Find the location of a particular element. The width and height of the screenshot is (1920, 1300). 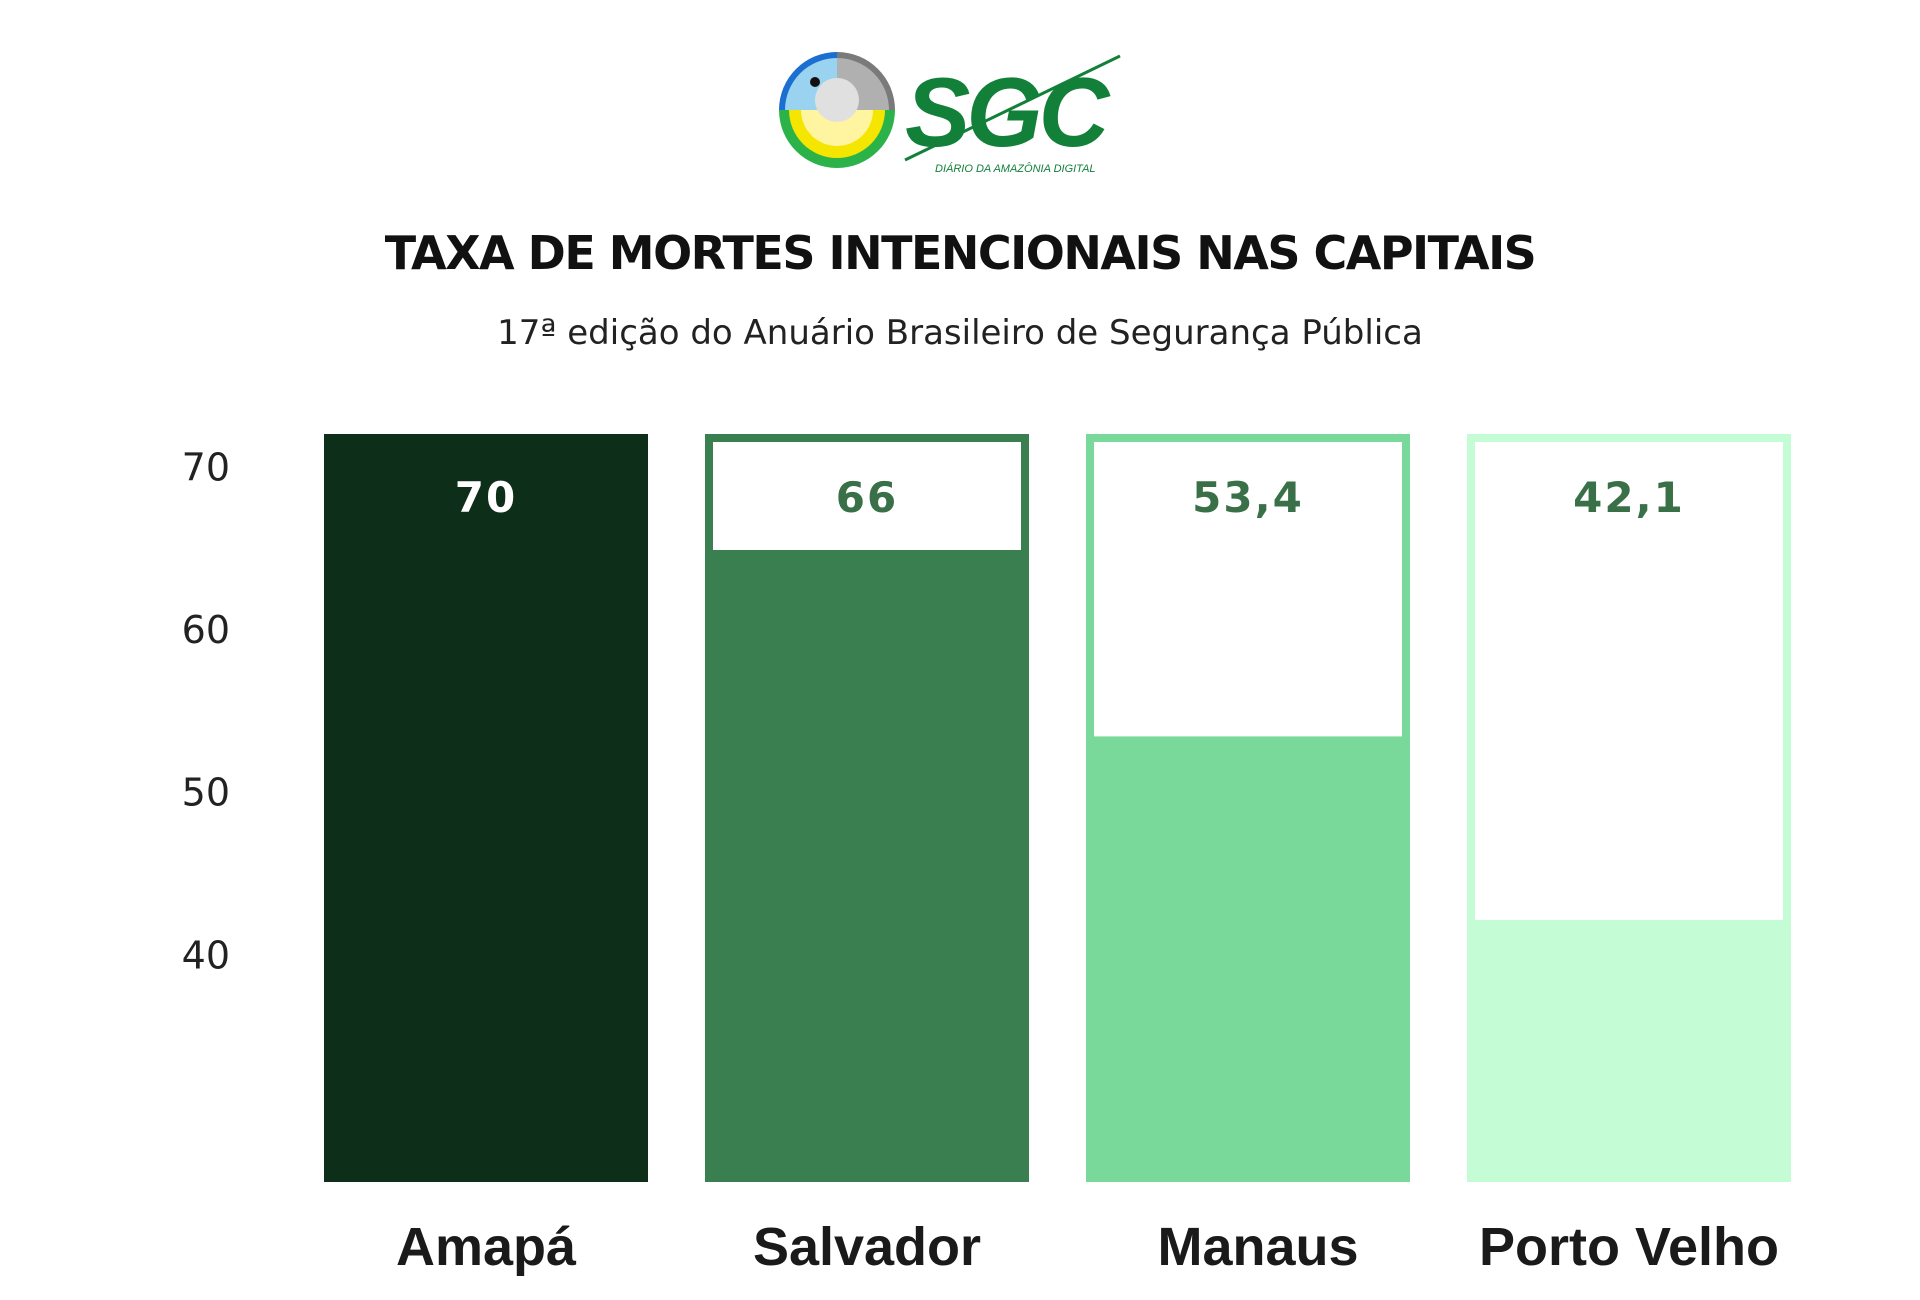

bar-group: 70 Amapá is located at coordinates (486, 855).